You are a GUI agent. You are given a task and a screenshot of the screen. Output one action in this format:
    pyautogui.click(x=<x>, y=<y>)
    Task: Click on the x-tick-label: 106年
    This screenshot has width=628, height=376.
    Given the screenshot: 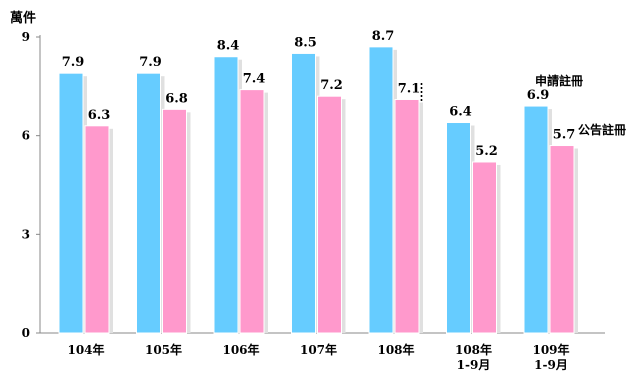 What is the action you would take?
    pyautogui.click(x=240, y=349)
    